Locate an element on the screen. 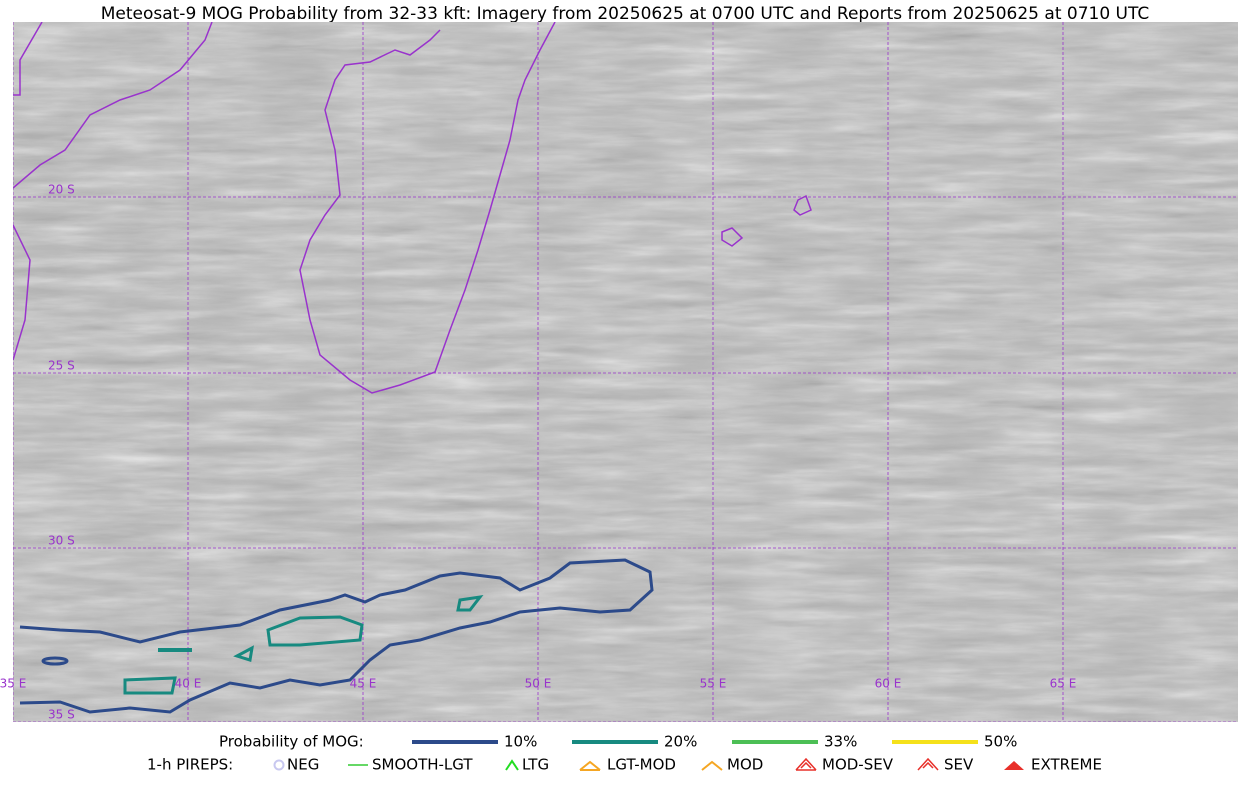 This screenshot has height=786, width=1250. lon-label: 45 E is located at coordinates (363, 684).